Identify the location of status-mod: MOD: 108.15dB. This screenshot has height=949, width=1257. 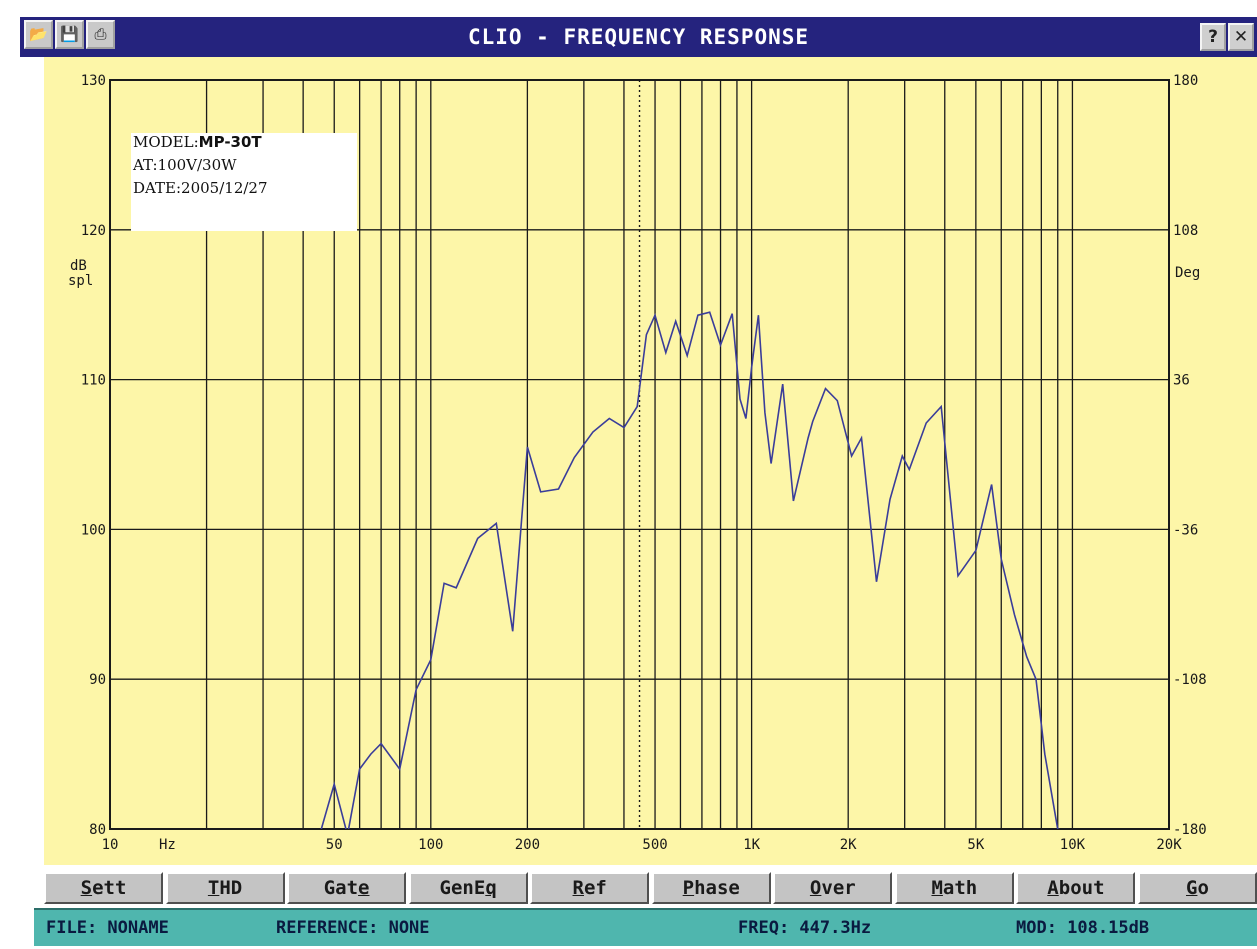
(1083, 928).